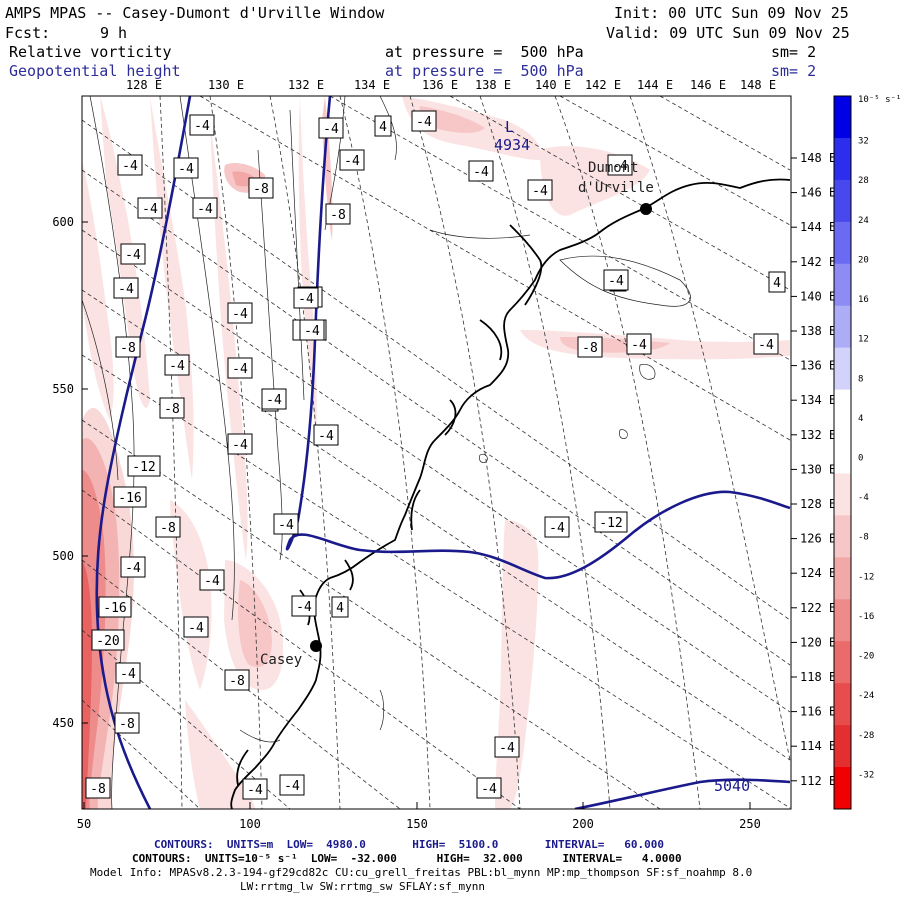 The image size is (900, 900). What do you see at coordinates (818, 227) in the screenshot?
I see `right-lon-label: 144 E` at bounding box center [818, 227].